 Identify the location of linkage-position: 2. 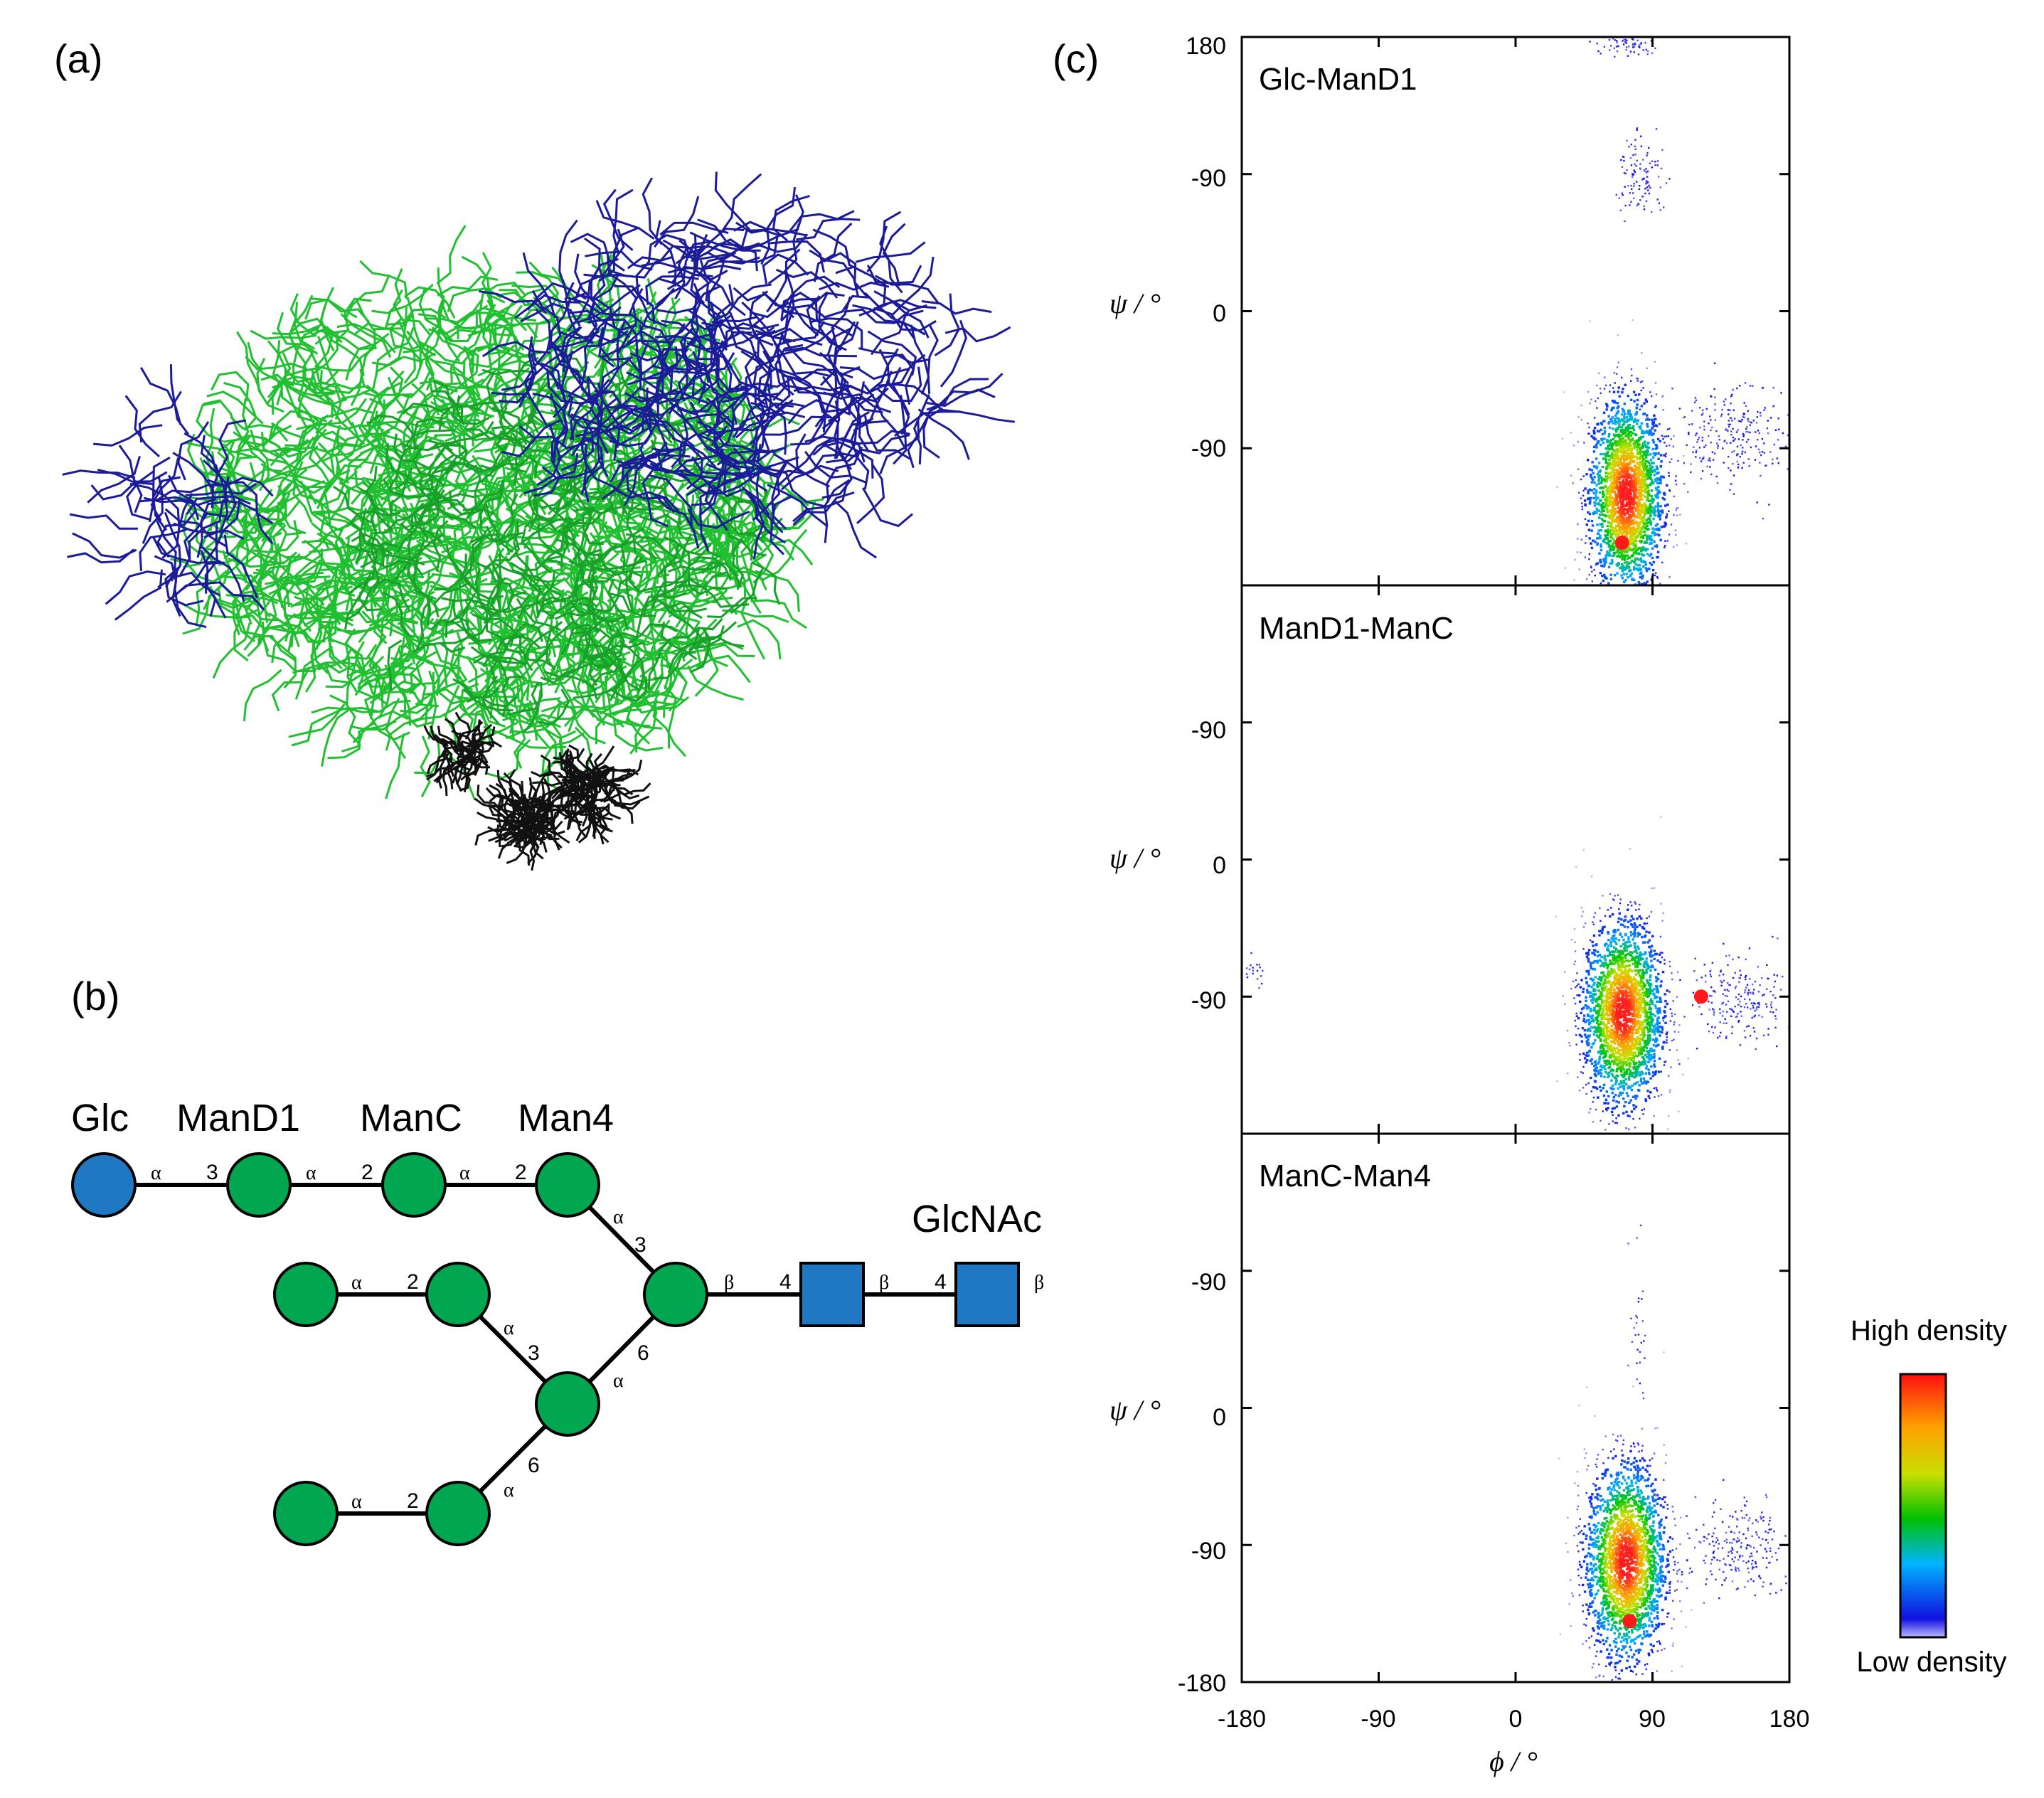
(413, 1501).